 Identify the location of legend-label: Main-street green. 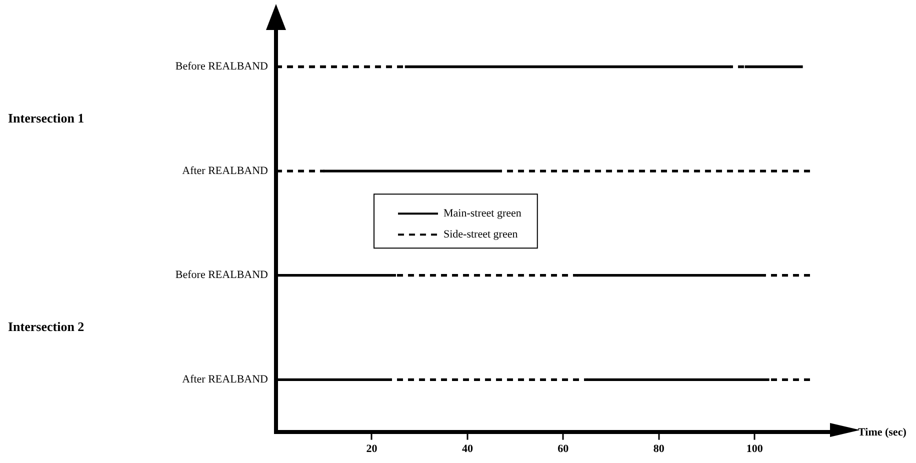
(483, 214).